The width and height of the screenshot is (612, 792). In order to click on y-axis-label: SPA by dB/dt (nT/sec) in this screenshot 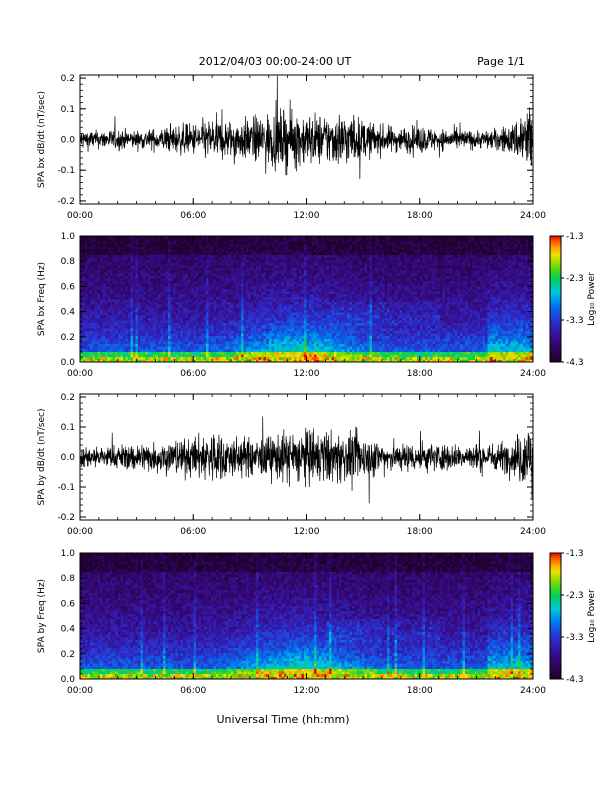, I will do `click(42, 457)`.